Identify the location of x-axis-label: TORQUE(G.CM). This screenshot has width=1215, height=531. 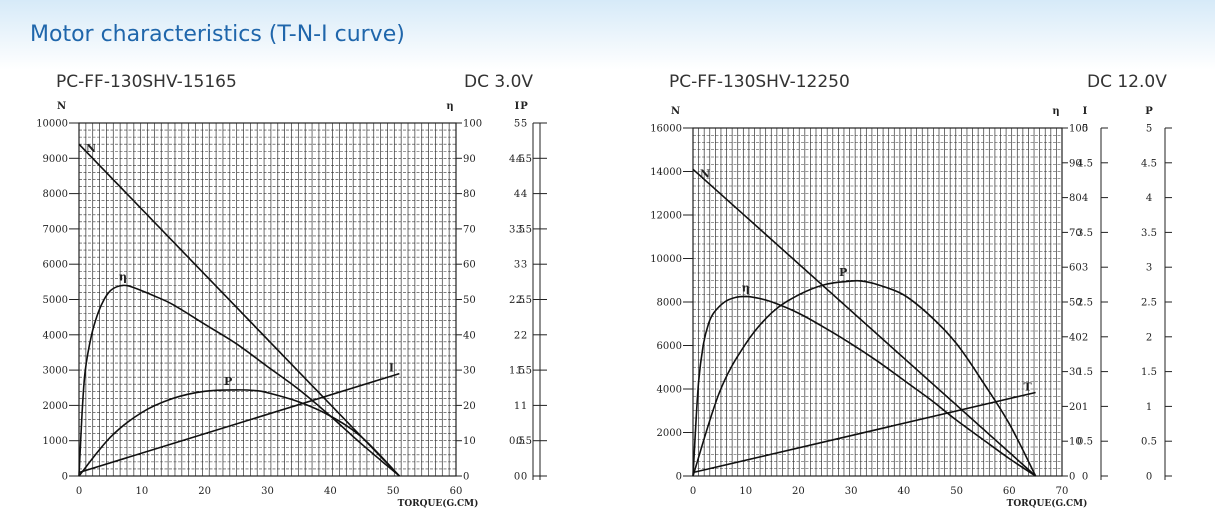
(438, 503).